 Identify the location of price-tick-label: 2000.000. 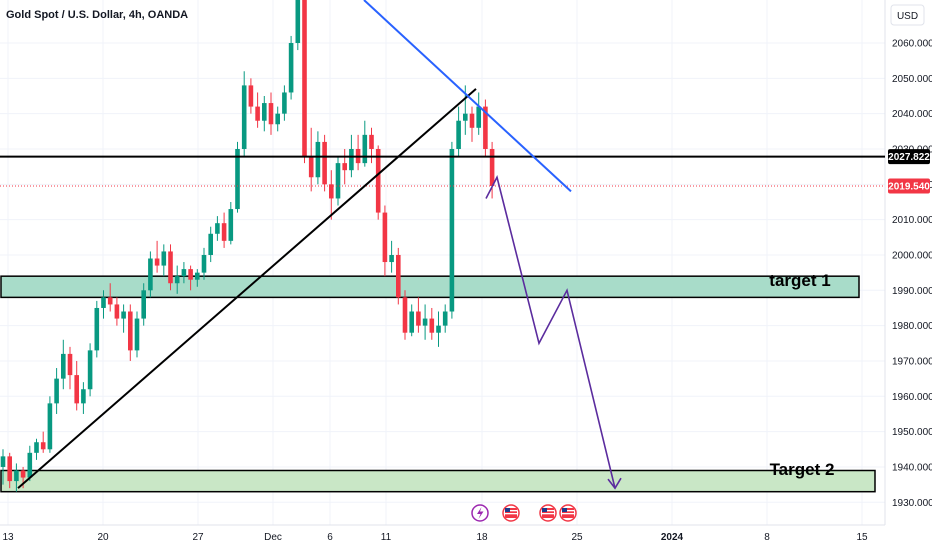
(912, 255).